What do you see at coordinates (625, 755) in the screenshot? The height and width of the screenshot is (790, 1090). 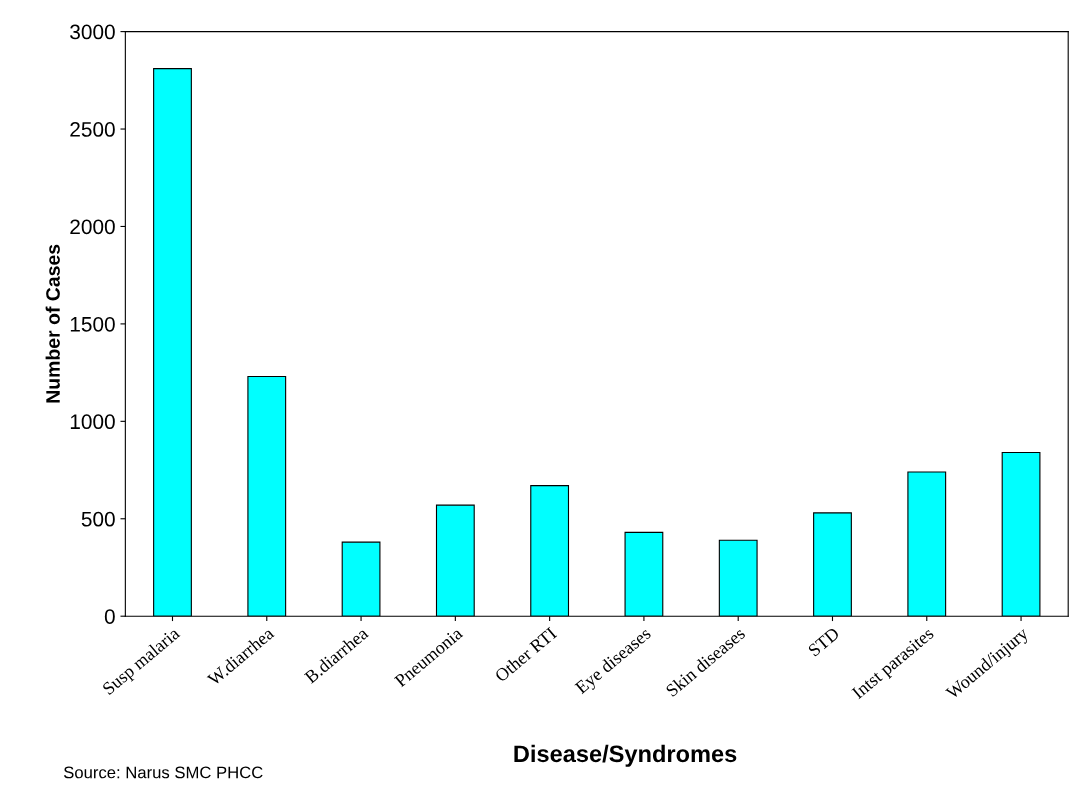 I see `x-axis-title: Disease/Syndromes` at bounding box center [625, 755].